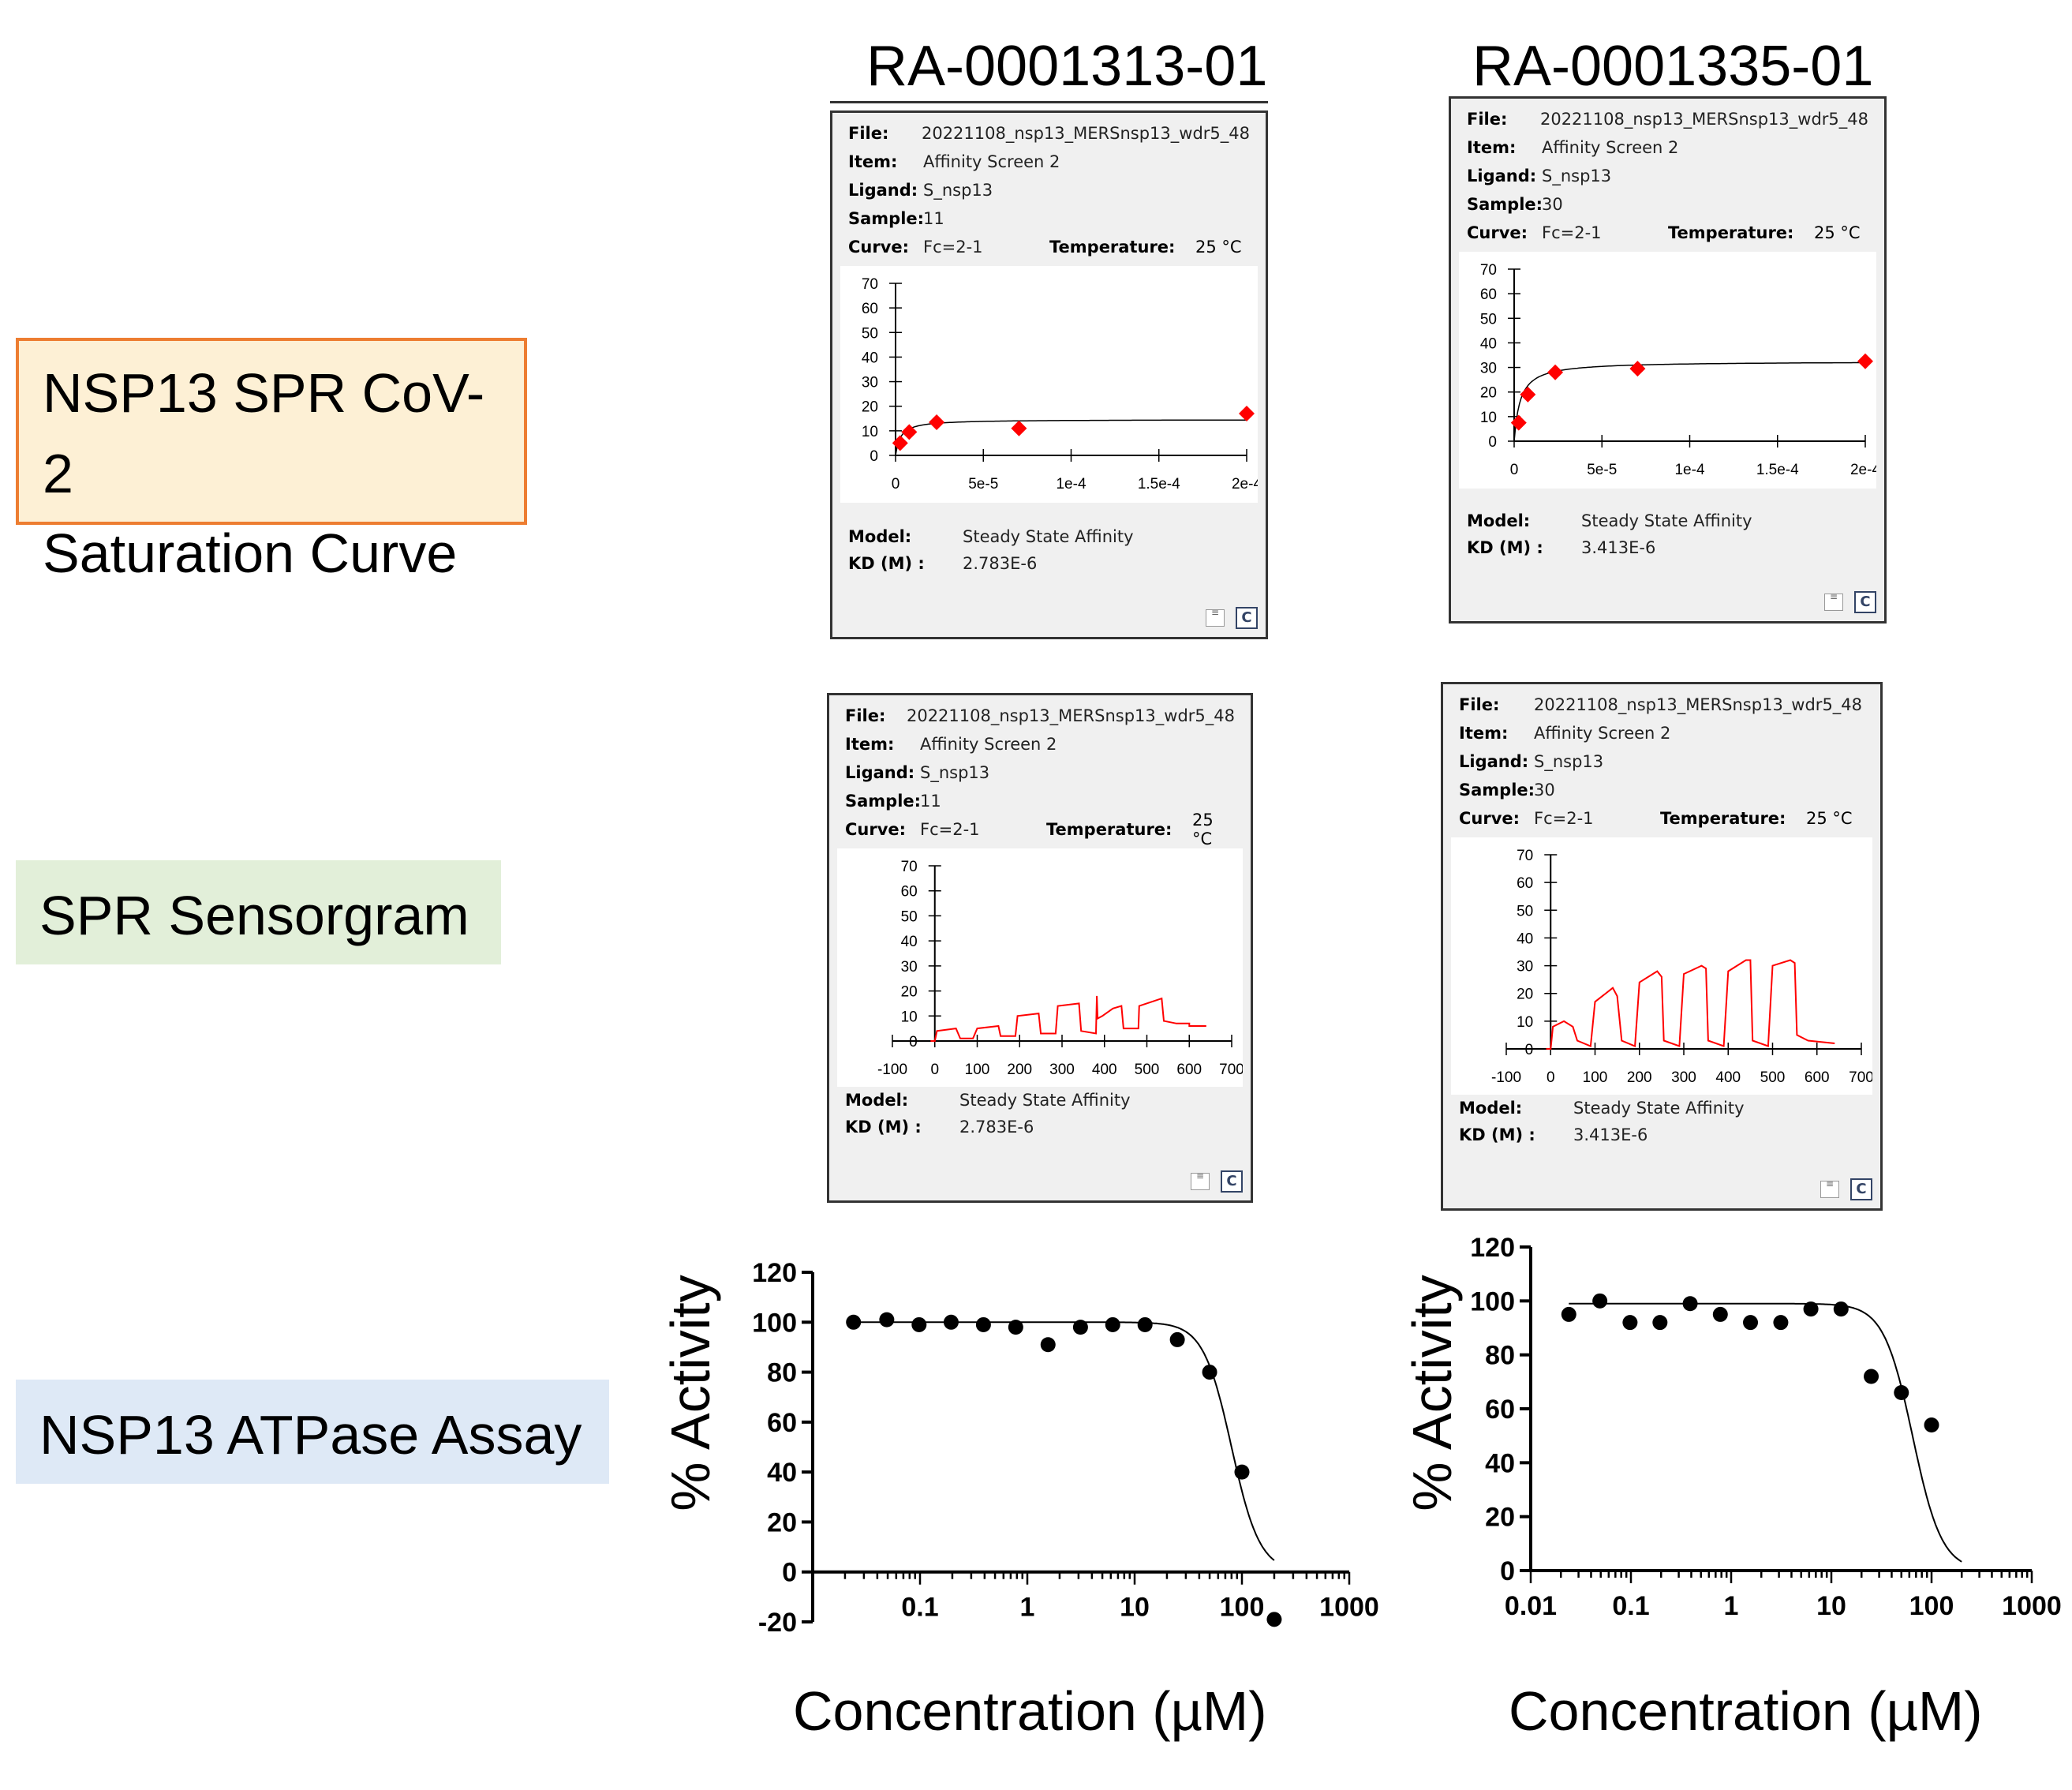 The height and width of the screenshot is (1790, 2072). Describe the element at coordinates (1837, 232) in the screenshot. I see `temperature-value: 25 °C` at that location.